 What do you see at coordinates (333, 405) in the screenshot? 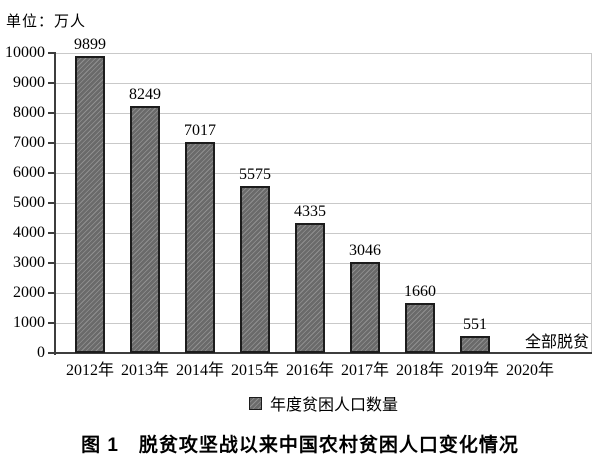
I see `legend-label: 年度贫困人口数量` at bounding box center [333, 405].